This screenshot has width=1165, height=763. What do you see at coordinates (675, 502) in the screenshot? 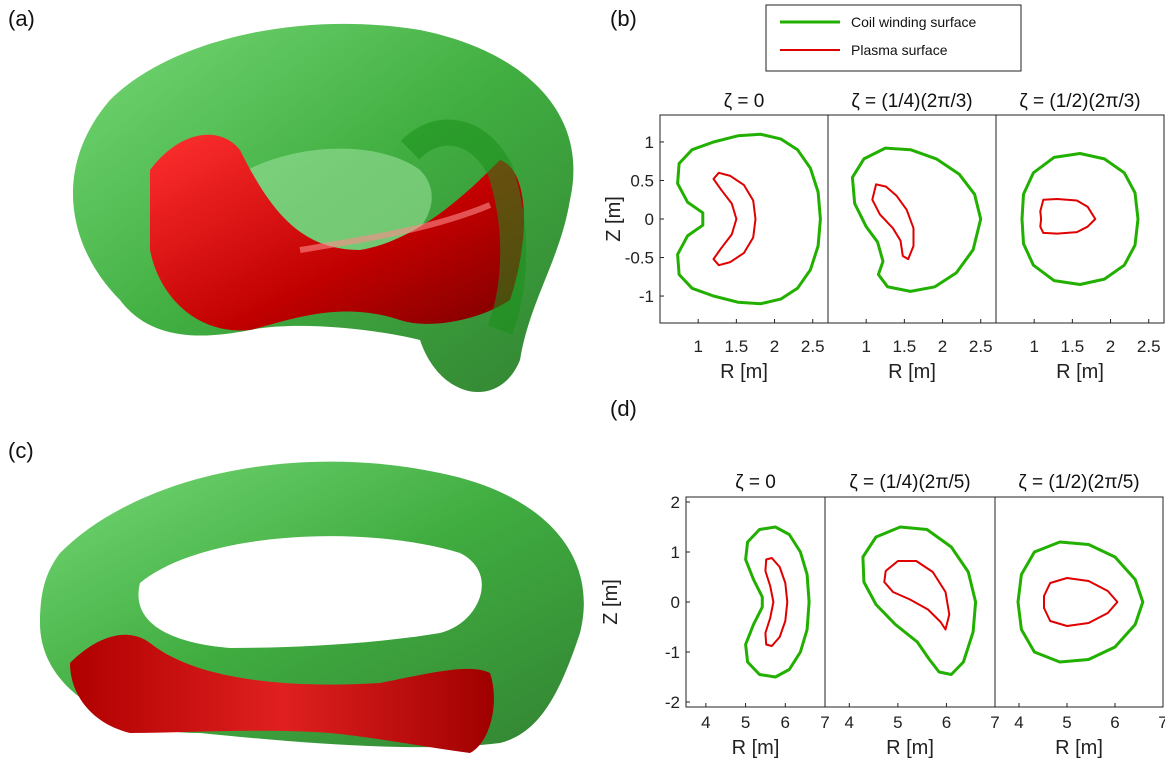
I see `y-tick-label: 2` at bounding box center [675, 502].